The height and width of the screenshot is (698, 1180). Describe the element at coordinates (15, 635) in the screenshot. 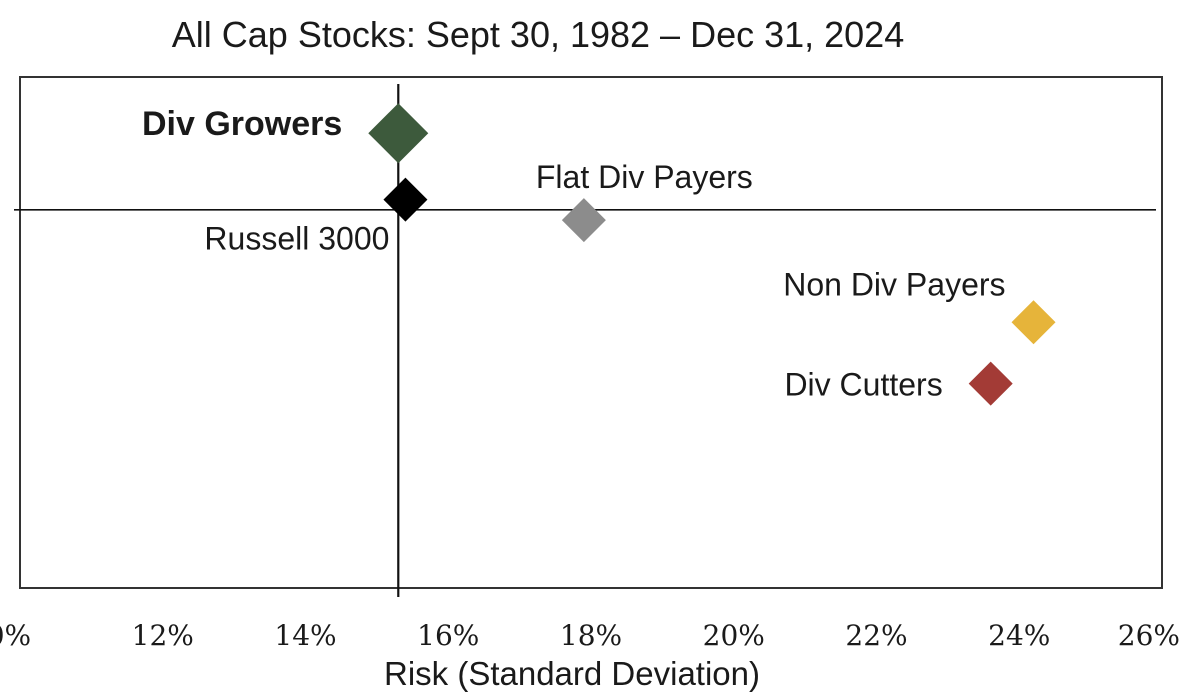

I see `x-tick-label: 10%` at that location.